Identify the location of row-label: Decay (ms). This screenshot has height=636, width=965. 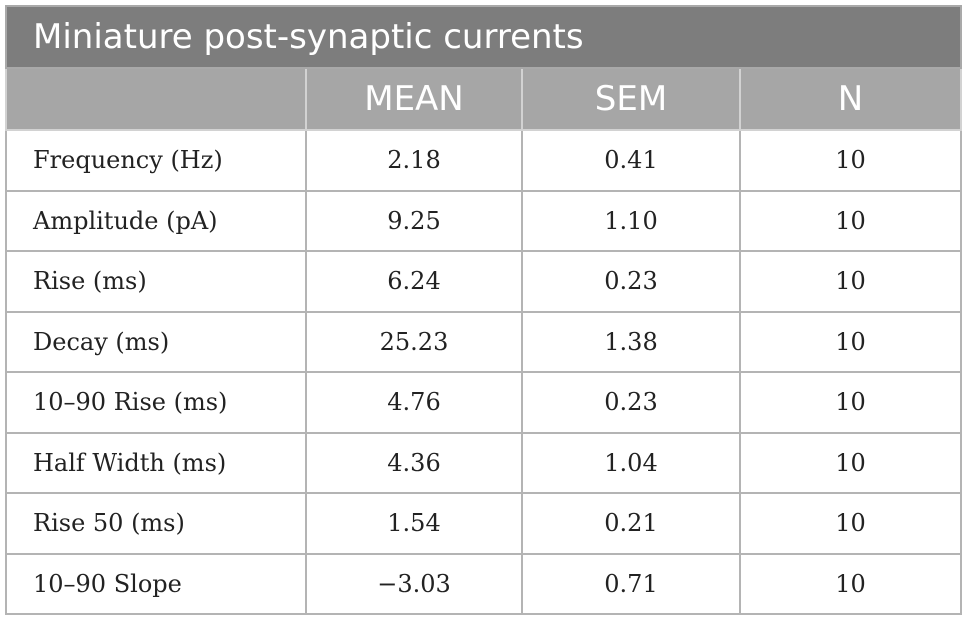
(156, 341).